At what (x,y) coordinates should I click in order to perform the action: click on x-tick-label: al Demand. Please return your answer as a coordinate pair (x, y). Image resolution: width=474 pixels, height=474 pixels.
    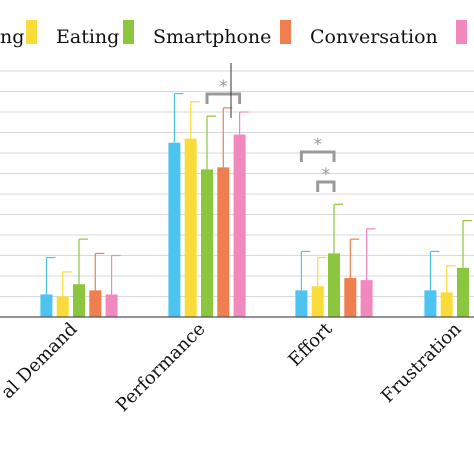
    Looking at the image, I should click on (41, 361).